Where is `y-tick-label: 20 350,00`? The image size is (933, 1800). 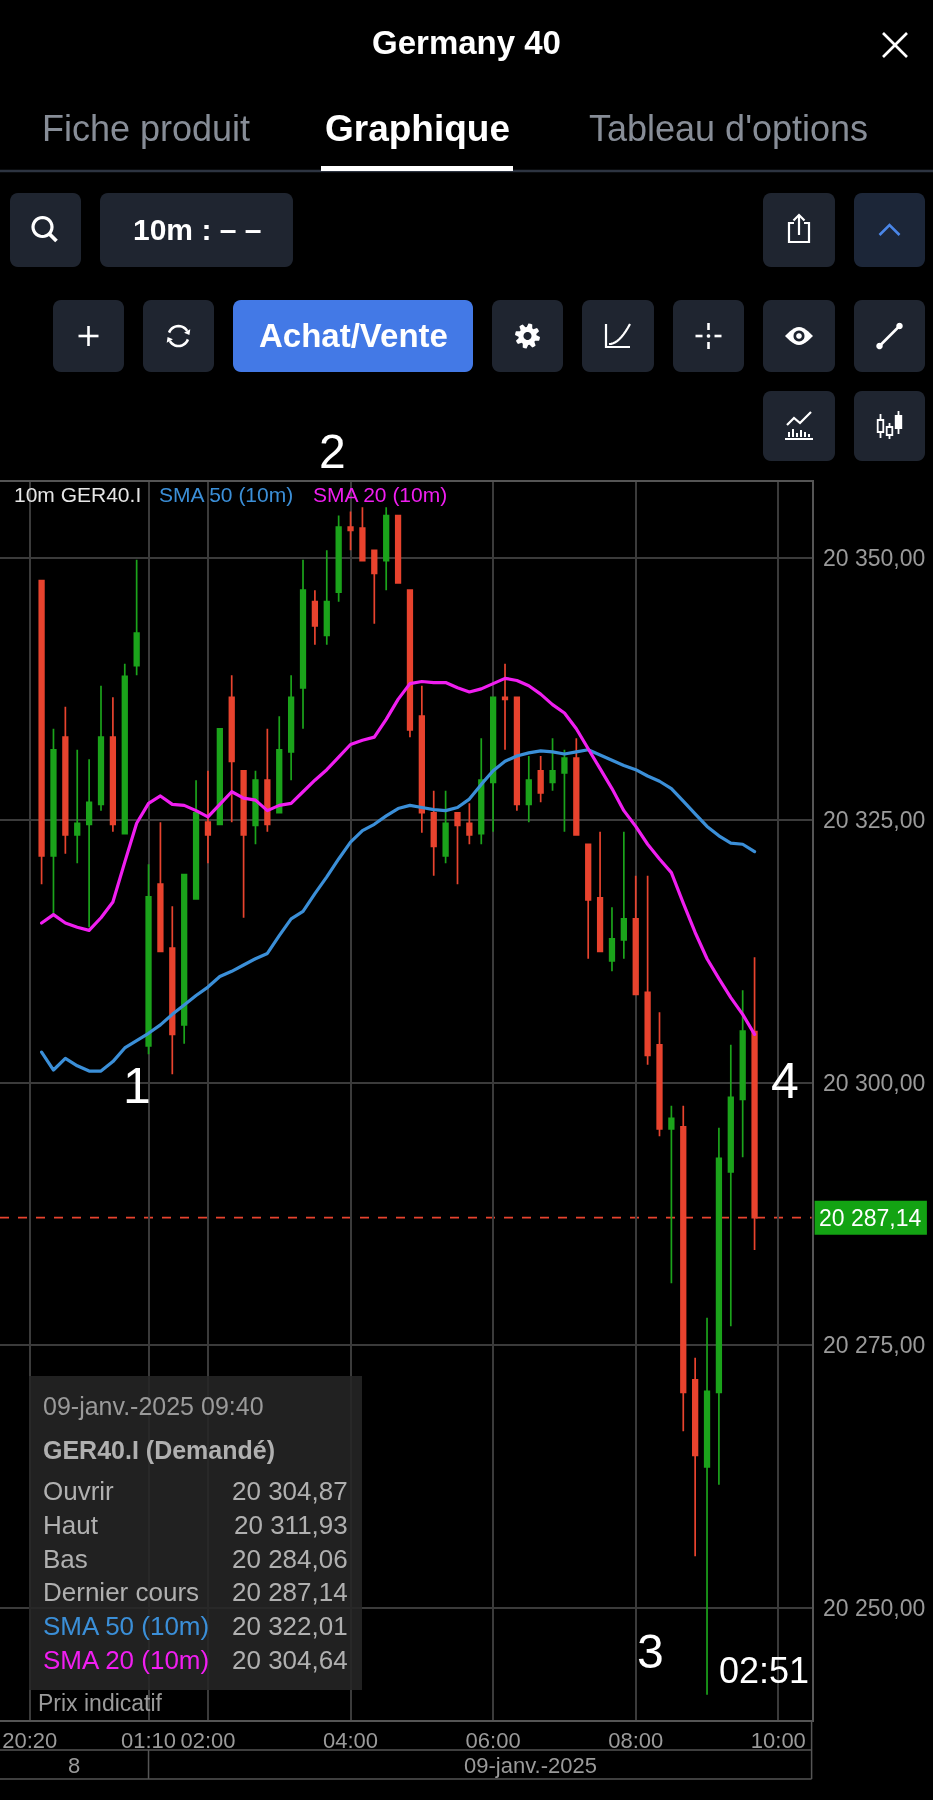
y-tick-label: 20 350,00 is located at coordinates (874, 557).